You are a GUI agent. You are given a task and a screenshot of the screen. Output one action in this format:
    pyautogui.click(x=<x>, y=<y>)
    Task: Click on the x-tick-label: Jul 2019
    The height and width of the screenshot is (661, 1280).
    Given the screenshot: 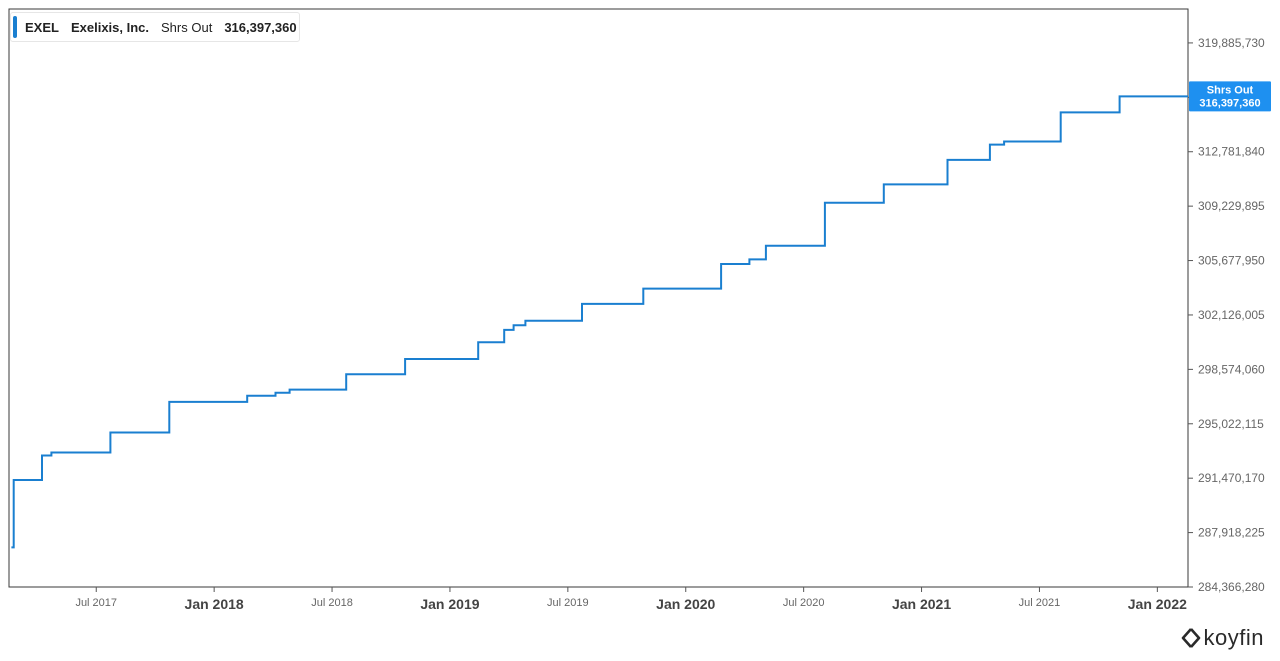 What is the action you would take?
    pyautogui.click(x=568, y=603)
    